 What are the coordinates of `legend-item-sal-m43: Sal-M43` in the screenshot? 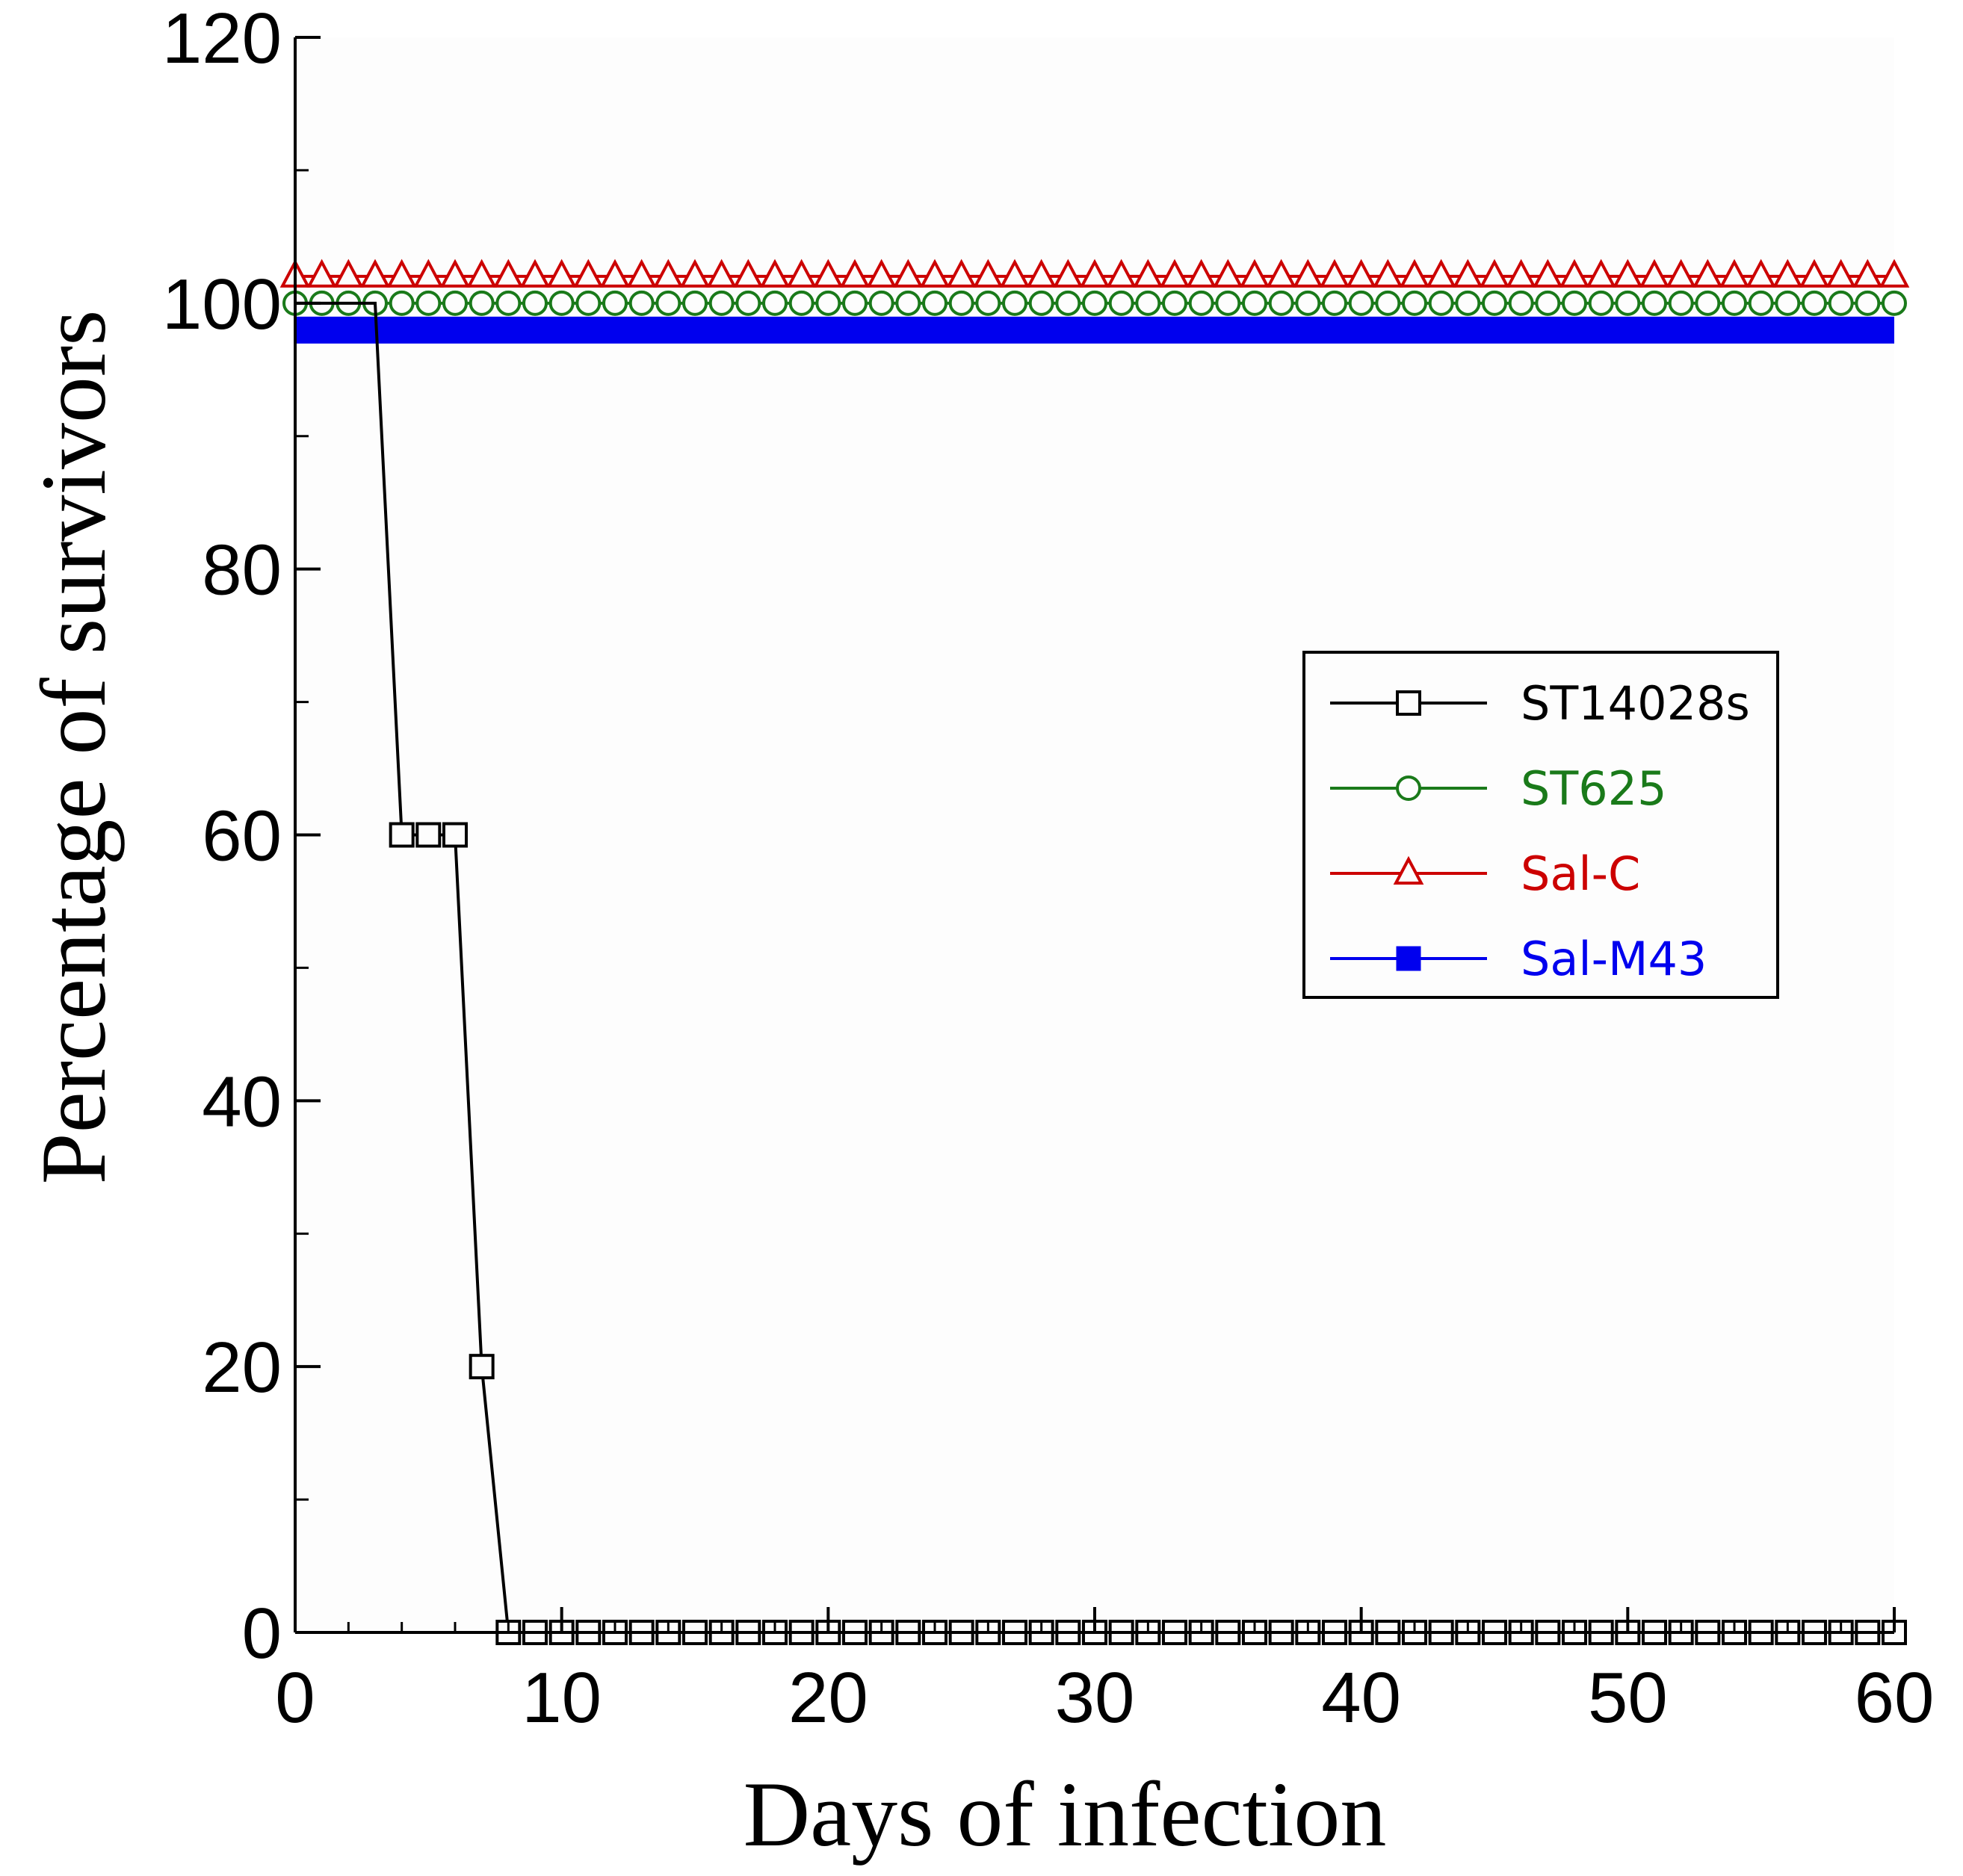 It's located at (1518, 959).